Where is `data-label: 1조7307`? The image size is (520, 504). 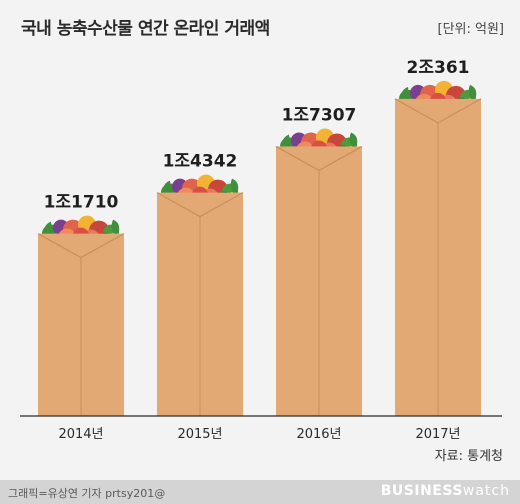
data-label: 1조7307 is located at coordinates (319, 115).